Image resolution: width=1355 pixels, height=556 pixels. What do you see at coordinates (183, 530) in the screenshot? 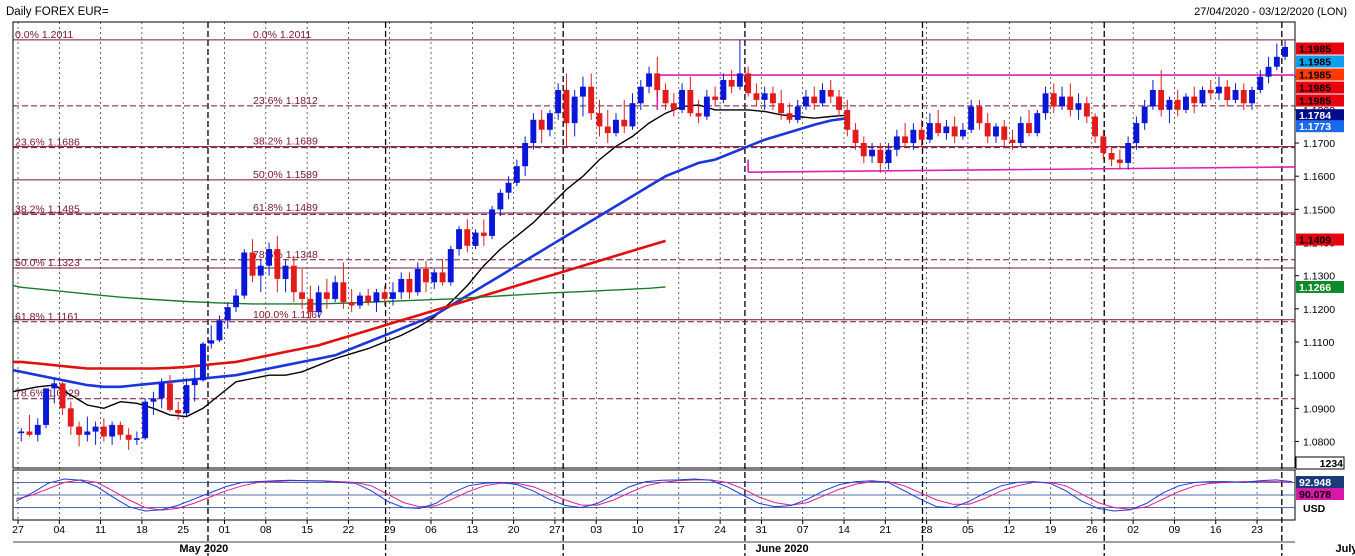
I see `day-tick-label: 25` at bounding box center [183, 530].